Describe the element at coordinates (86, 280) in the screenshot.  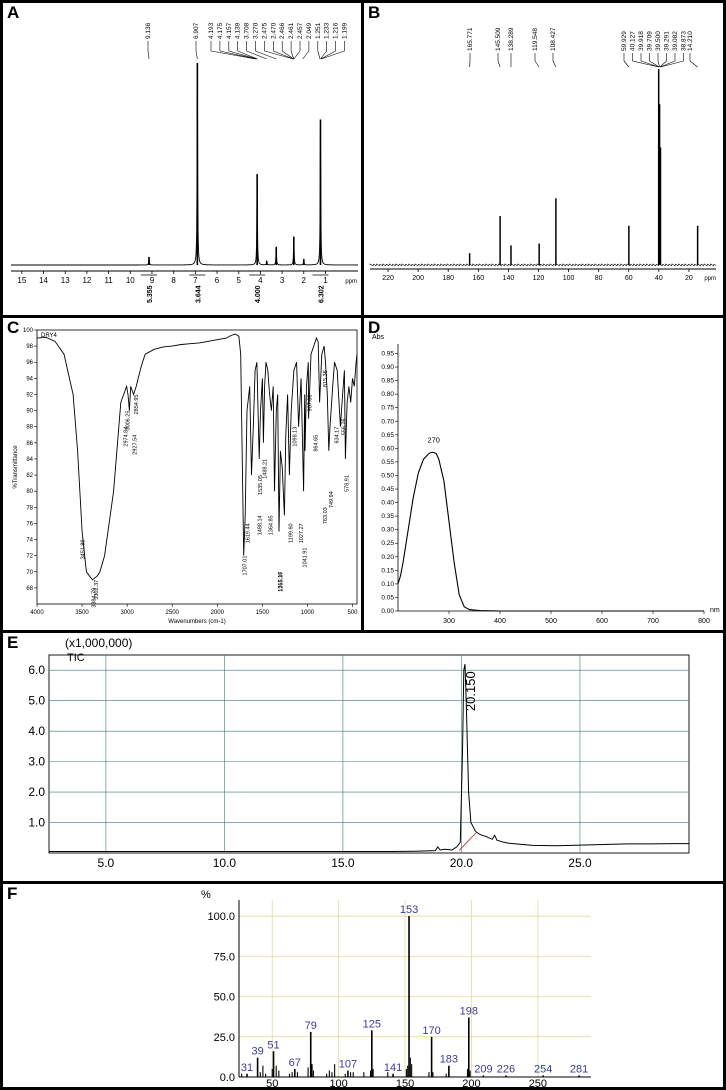
I see `x-tick-label: 12` at that location.